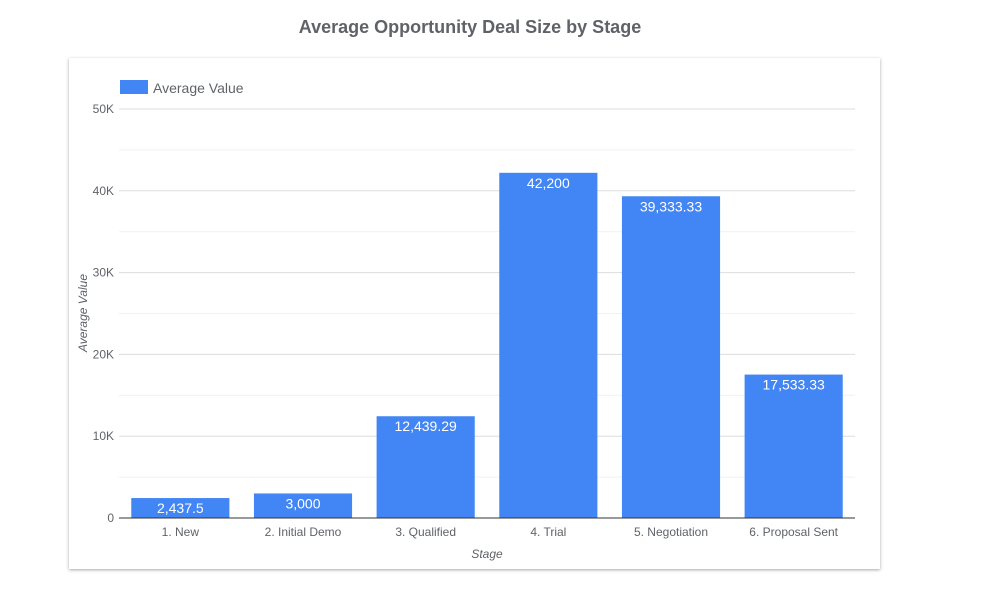  Describe the element at coordinates (470, 27) in the screenshot. I see `chart-title: Average Opportunity Deal Size by Stage` at that location.